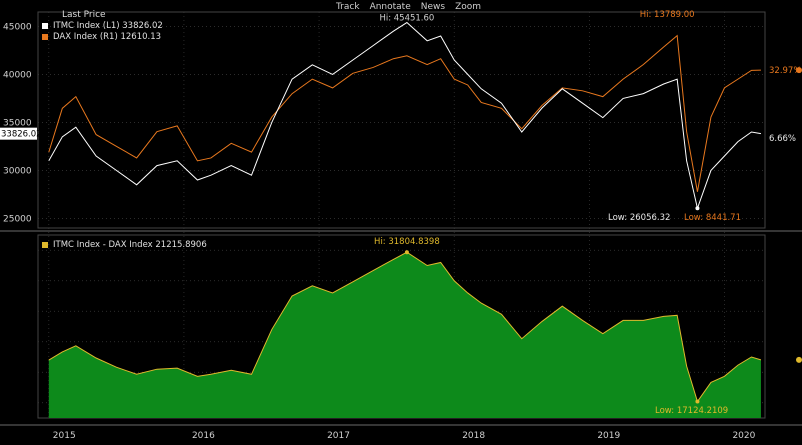 The image size is (802, 445). Describe the element at coordinates (108, 26) in the screenshot. I see `legend-itmc-label: ITMC Index (L1) 33826.02` at that location.